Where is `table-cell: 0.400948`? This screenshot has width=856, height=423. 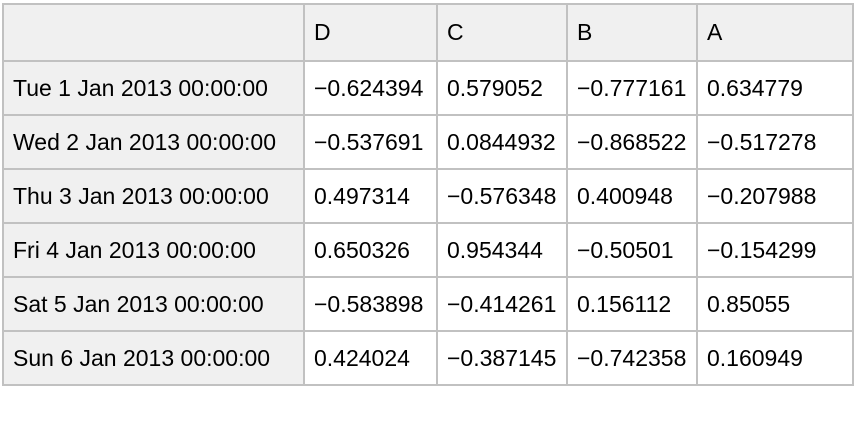 table-cell: 0.400948 is located at coordinates (632, 196).